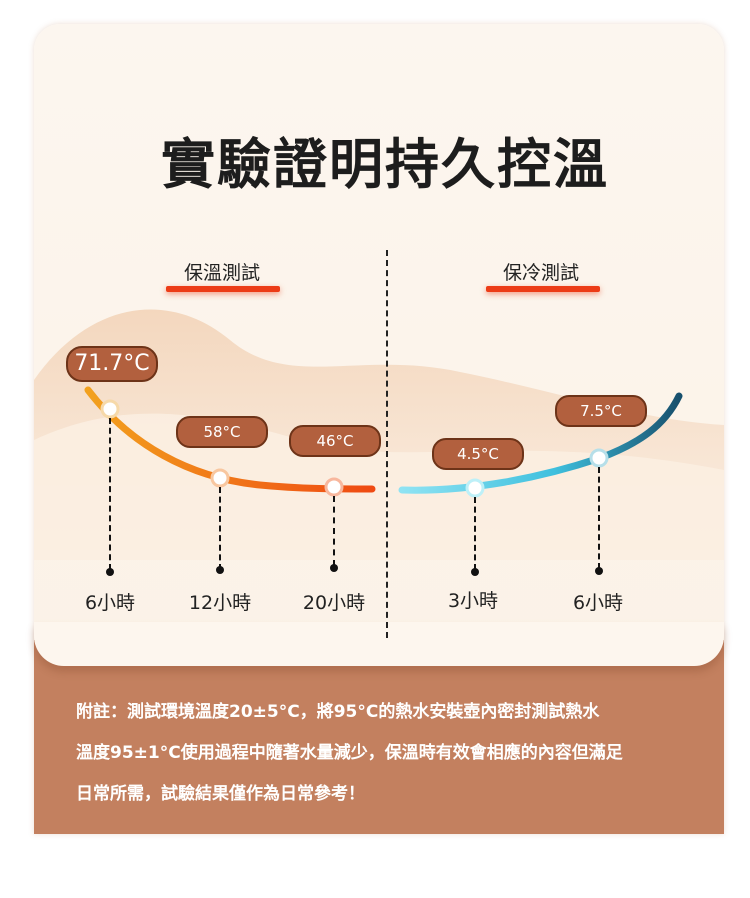 The width and height of the screenshot is (750, 898). What do you see at coordinates (540, 443) in the screenshot?
I see `cold-curve` at bounding box center [540, 443].